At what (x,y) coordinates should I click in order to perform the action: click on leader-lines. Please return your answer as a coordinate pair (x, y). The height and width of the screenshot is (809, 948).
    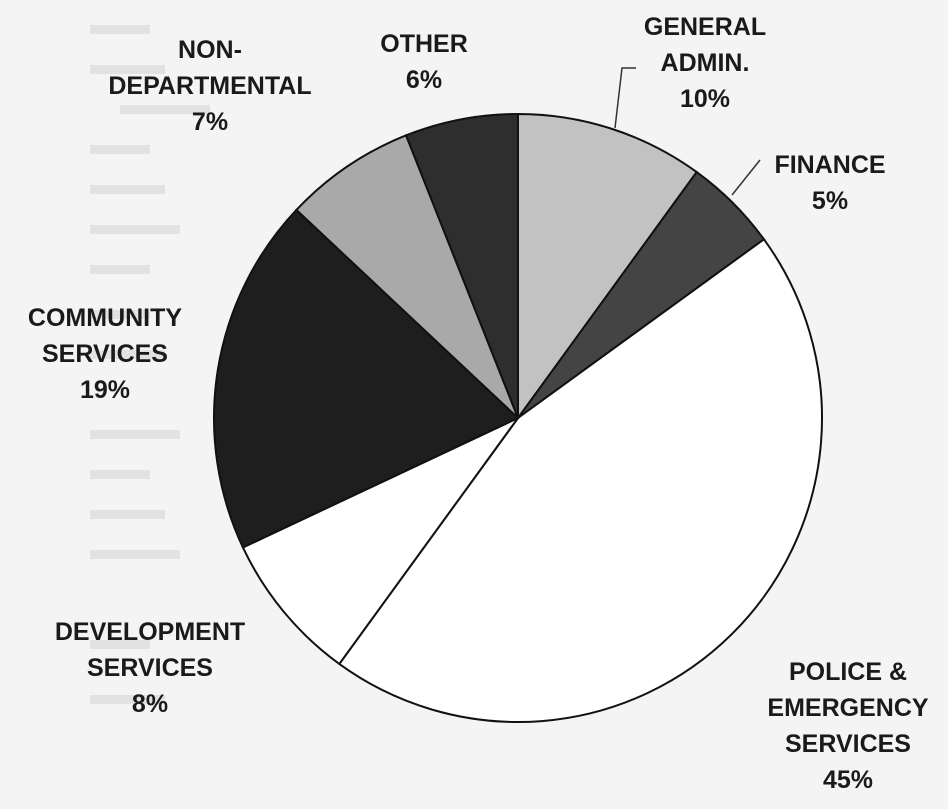
    Looking at the image, I should click on (687, 131).